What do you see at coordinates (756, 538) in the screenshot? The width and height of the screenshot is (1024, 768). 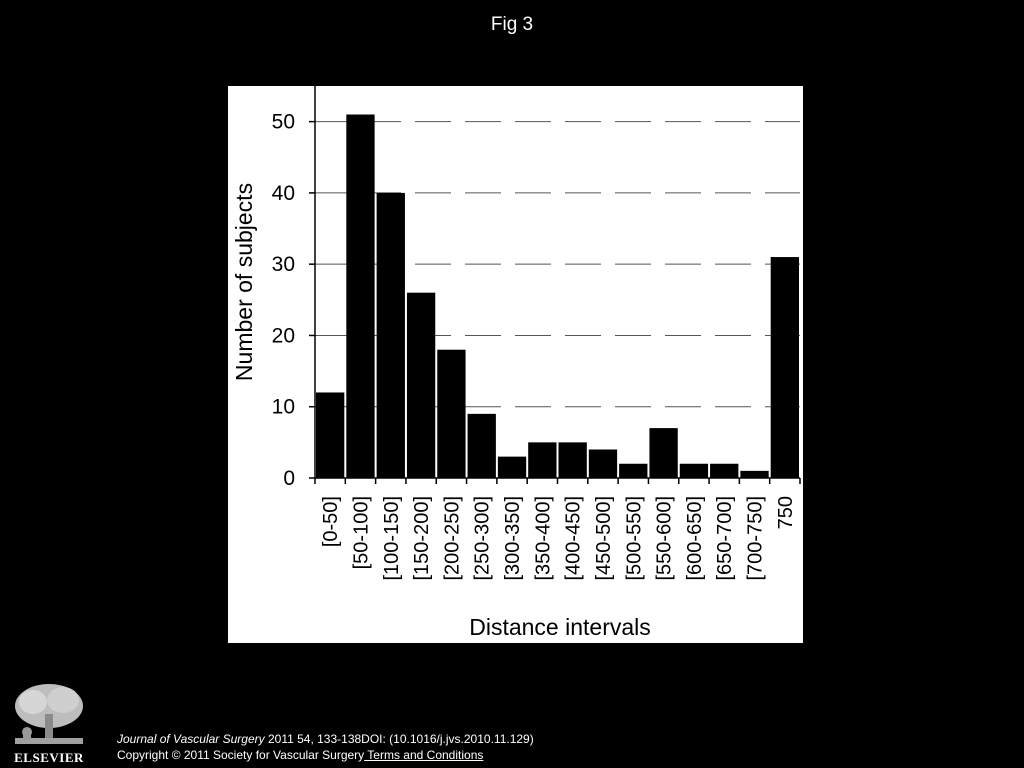 I see `x-tick-label: [700-750]` at bounding box center [756, 538].